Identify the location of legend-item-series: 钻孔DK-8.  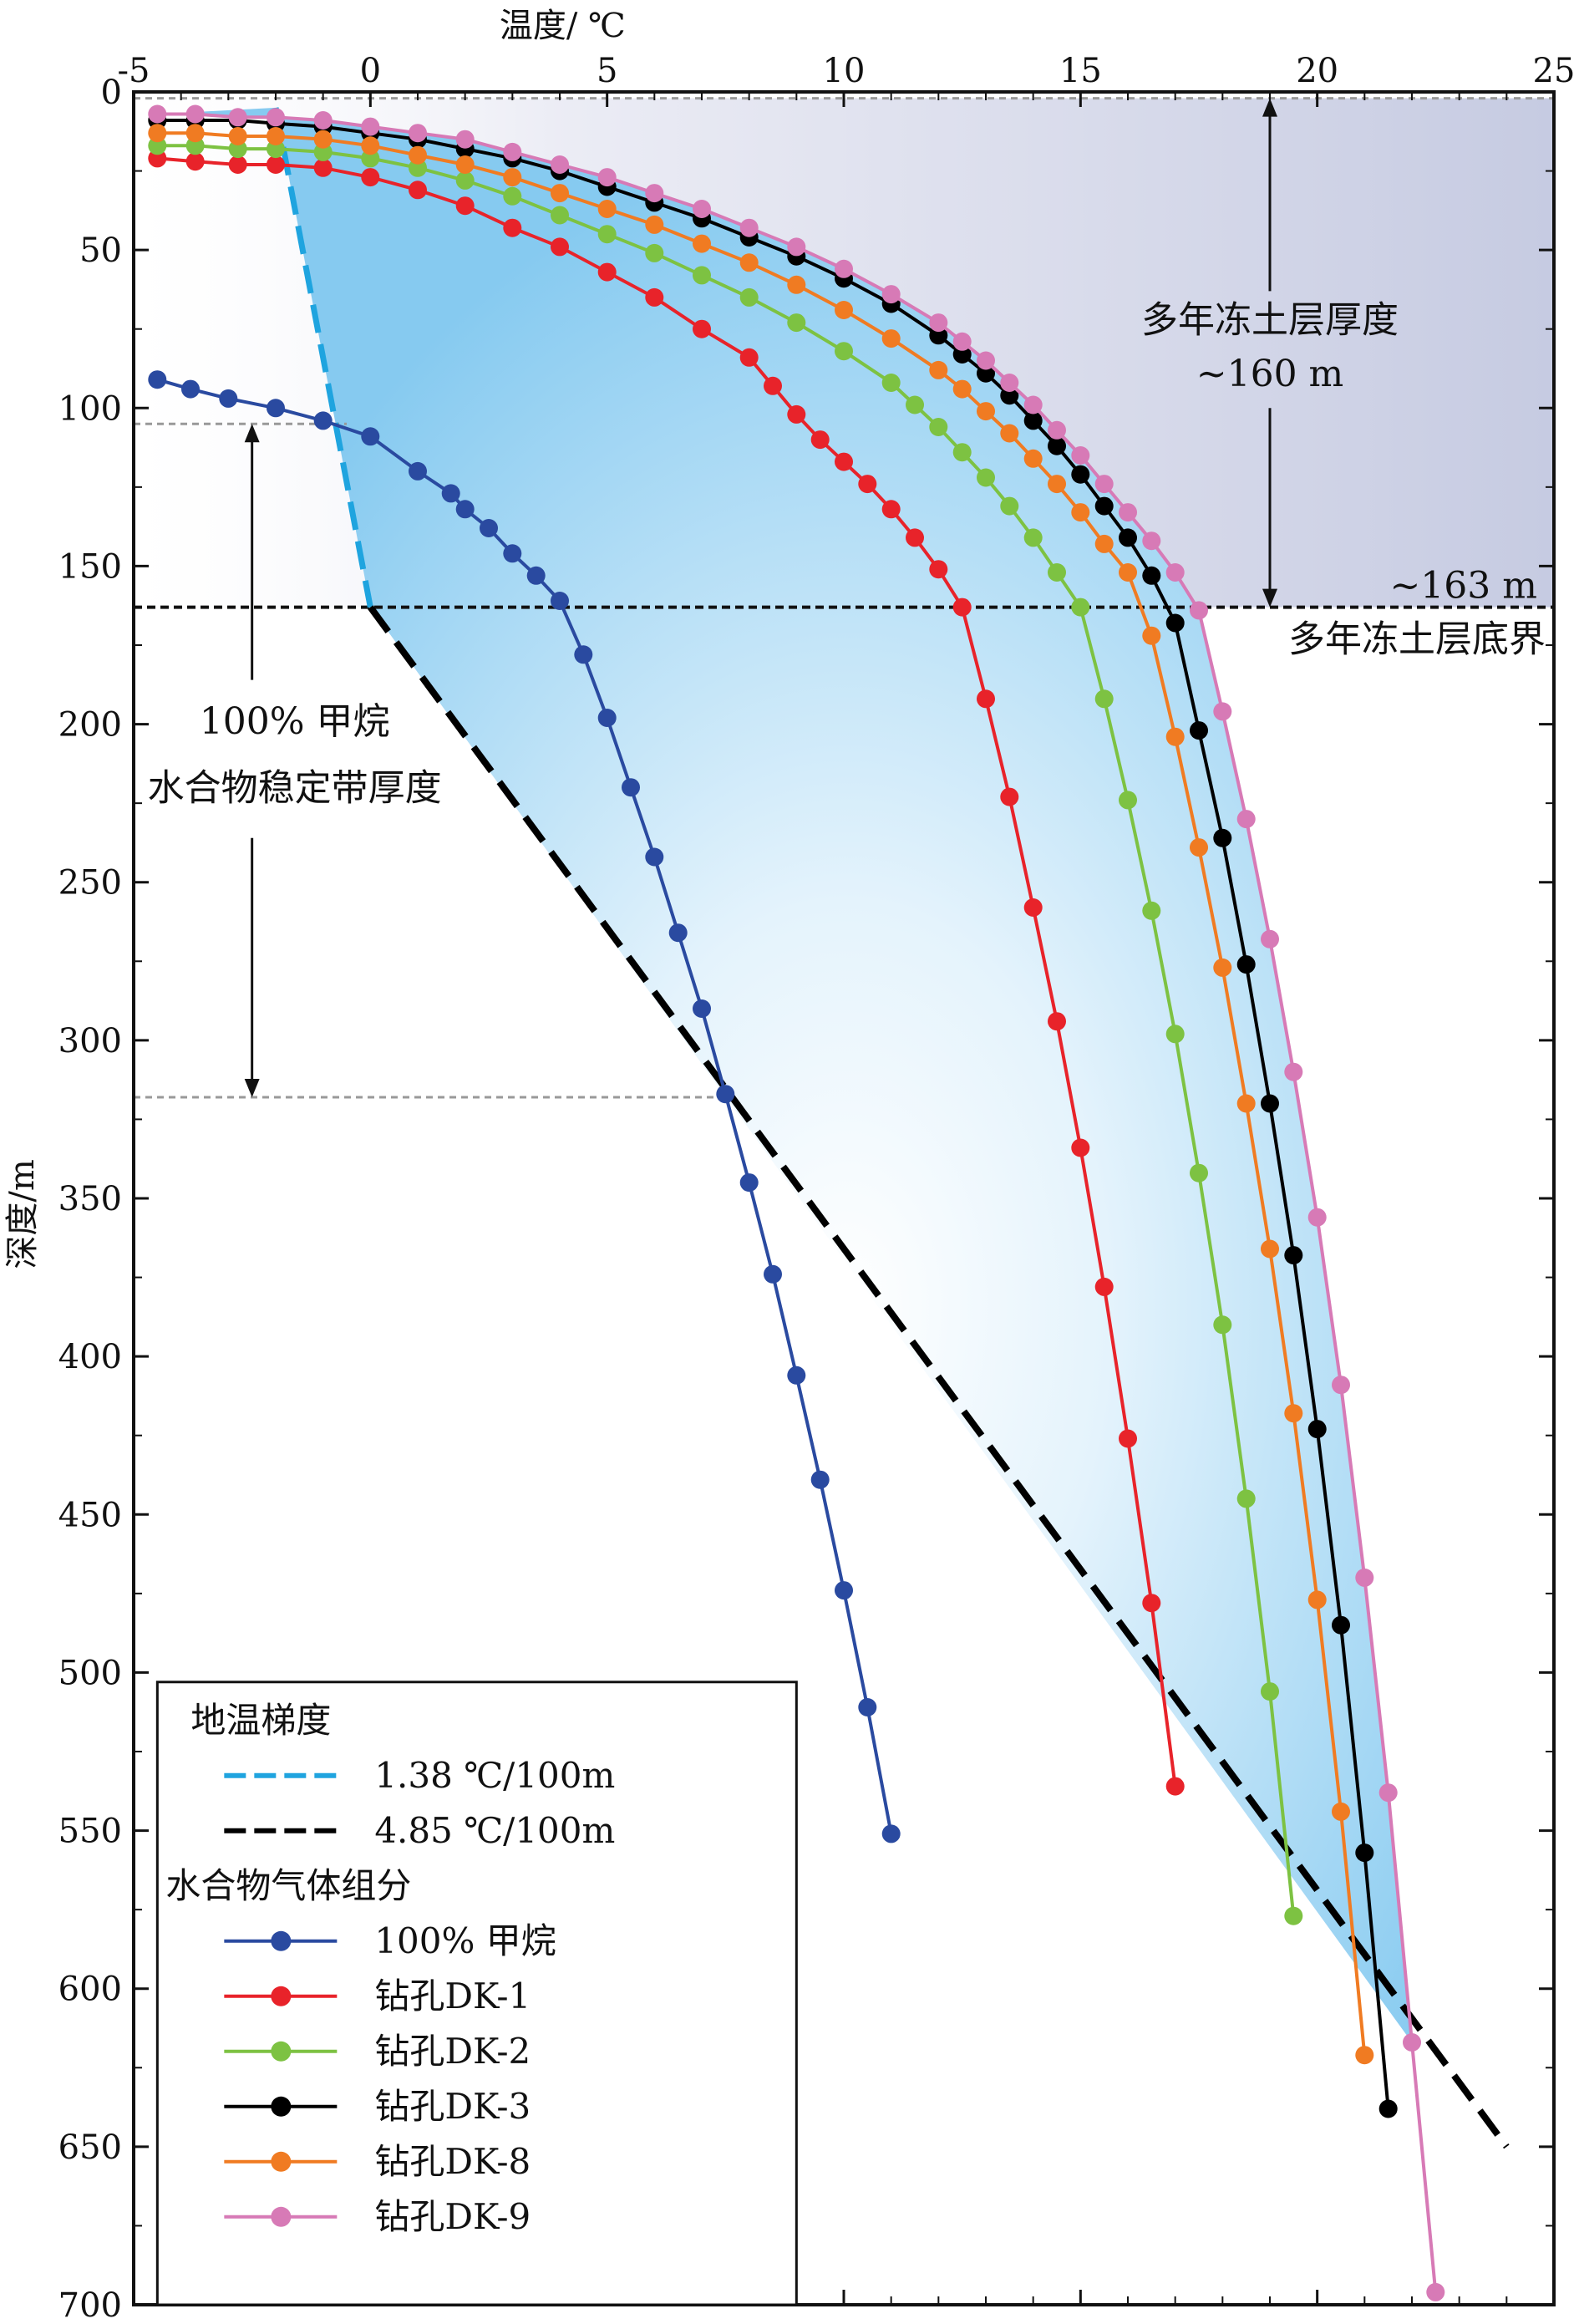
(377, 2161).